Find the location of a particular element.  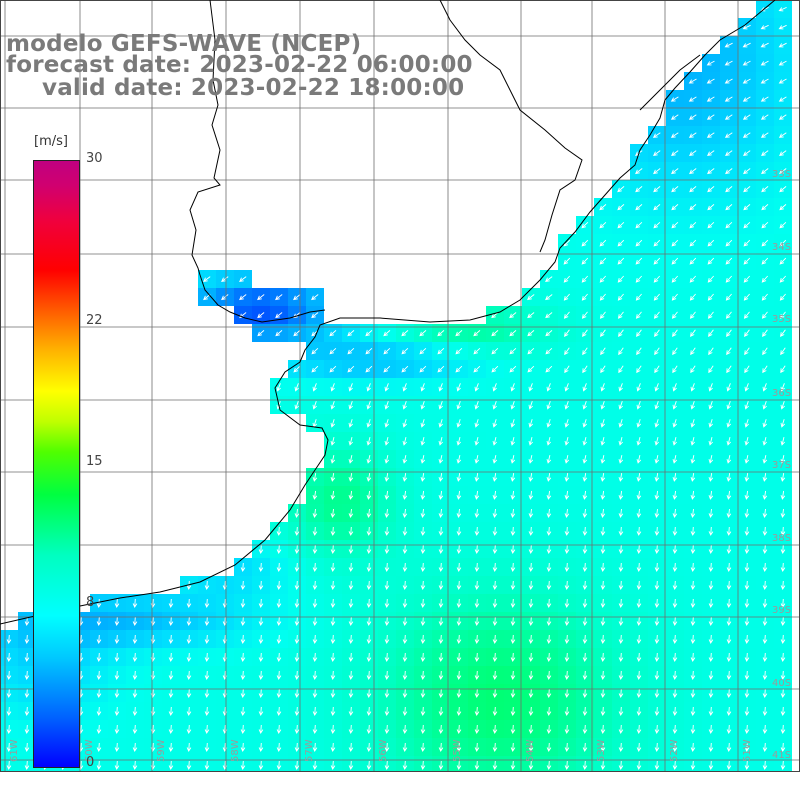

longitude-labels: 61W 60W 59W 58W 57W 56W 55W 54W 53W 52W 51W is located at coordinates (381, 750).